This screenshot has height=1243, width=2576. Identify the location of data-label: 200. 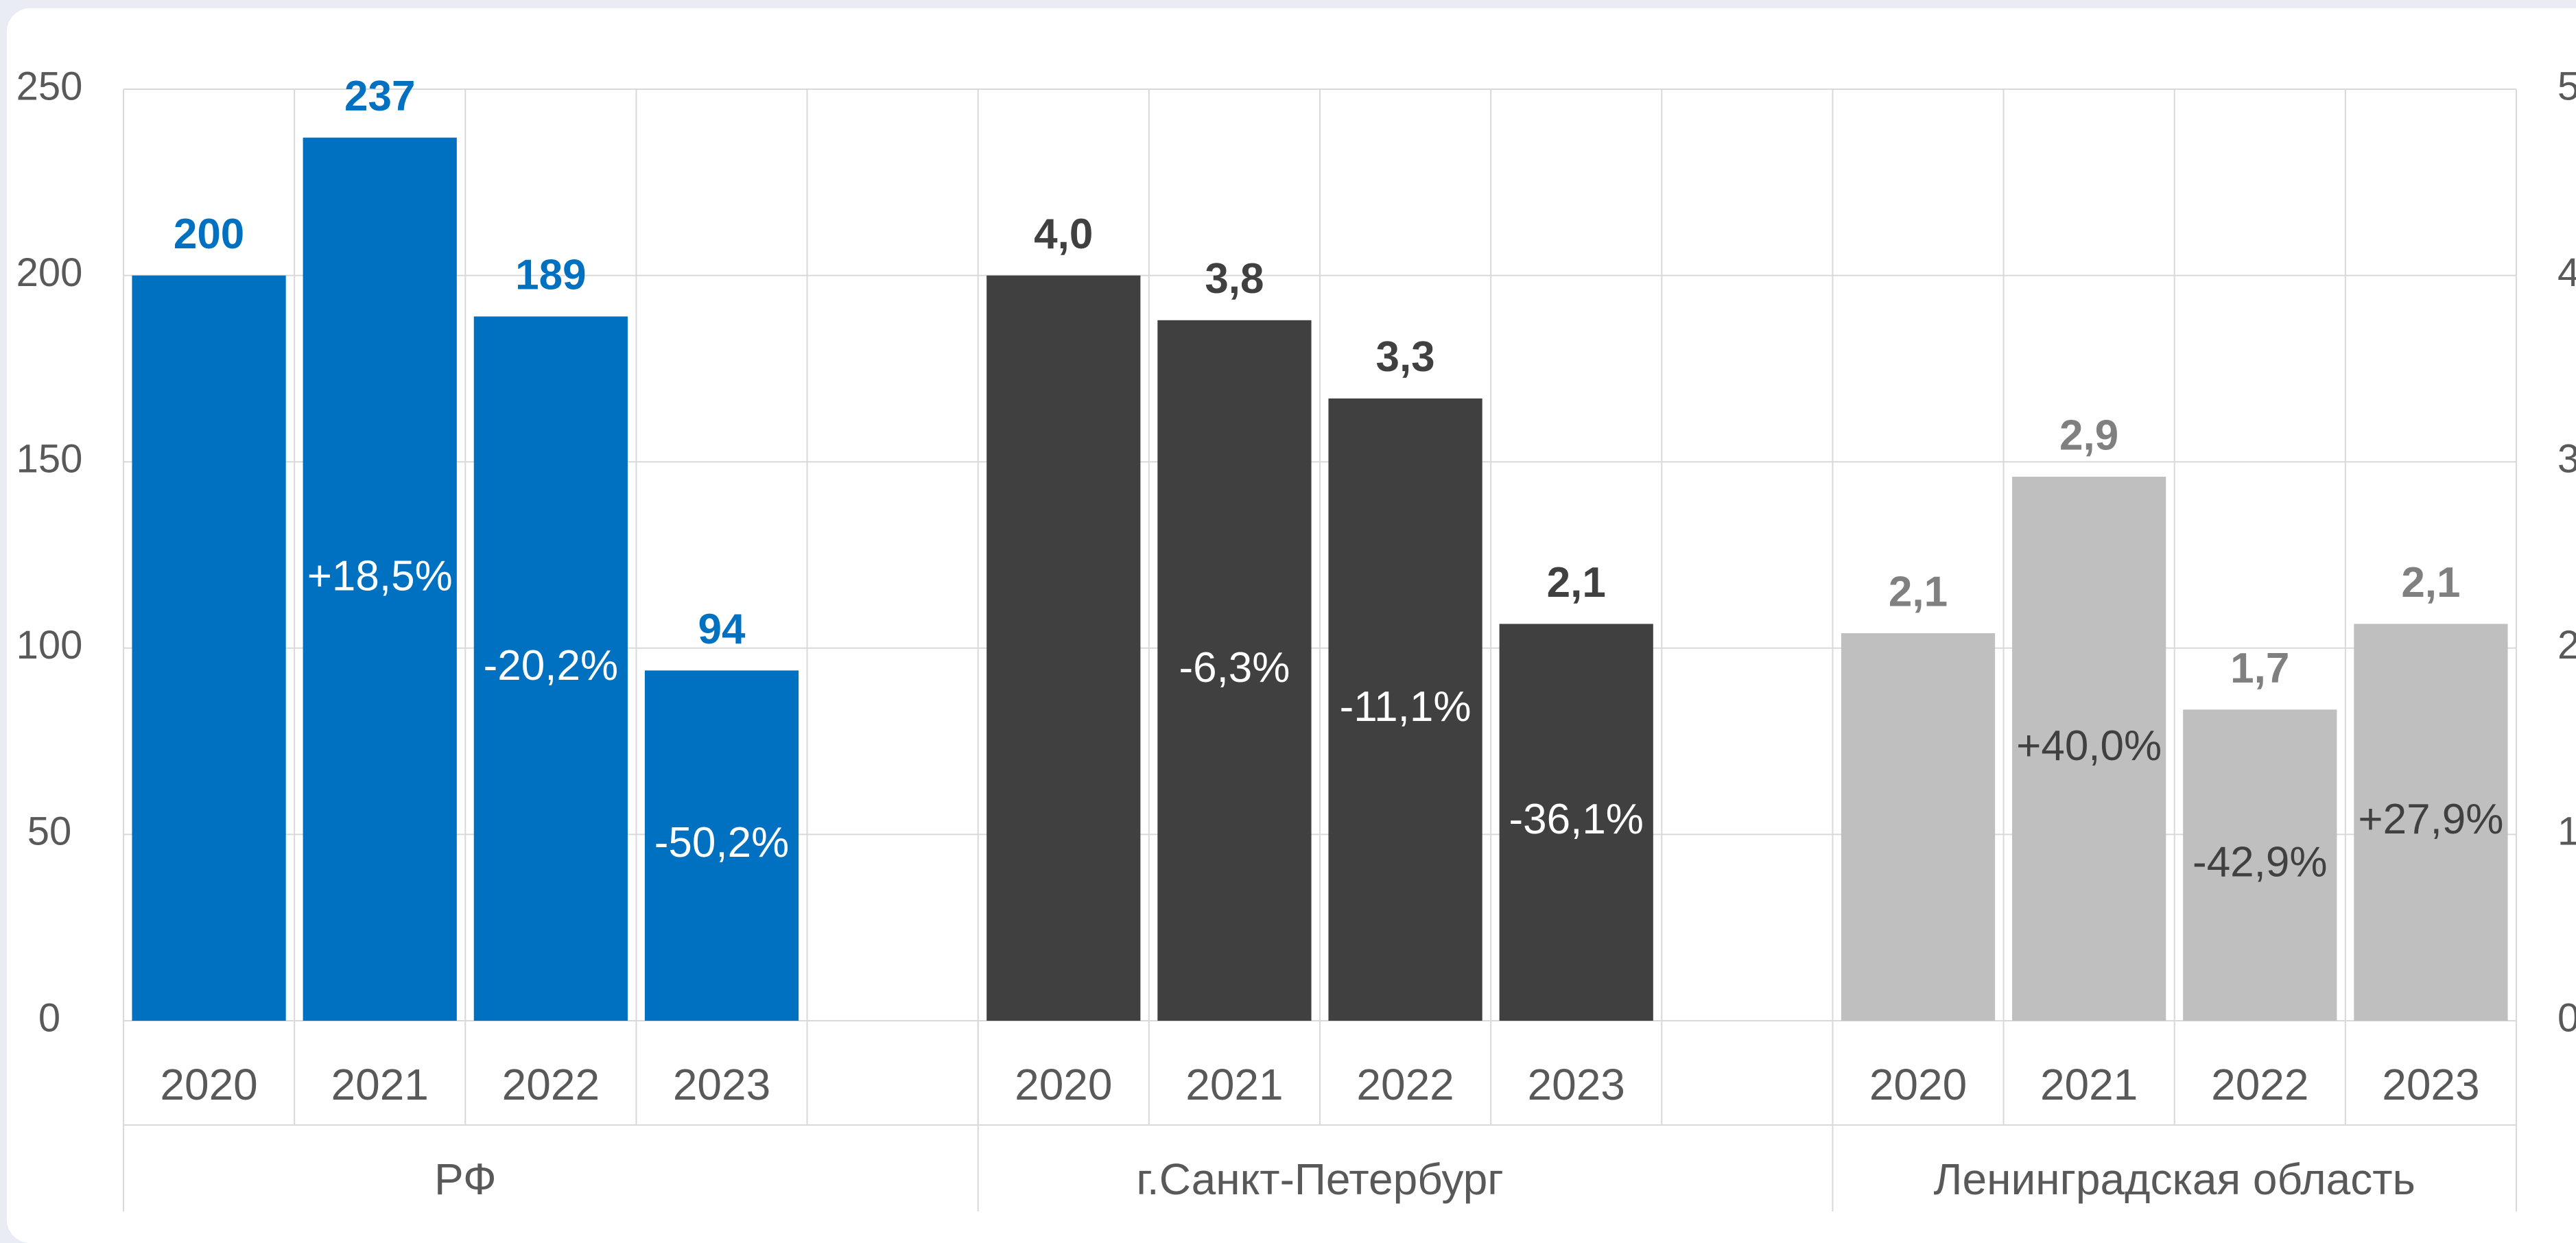
(209, 234).